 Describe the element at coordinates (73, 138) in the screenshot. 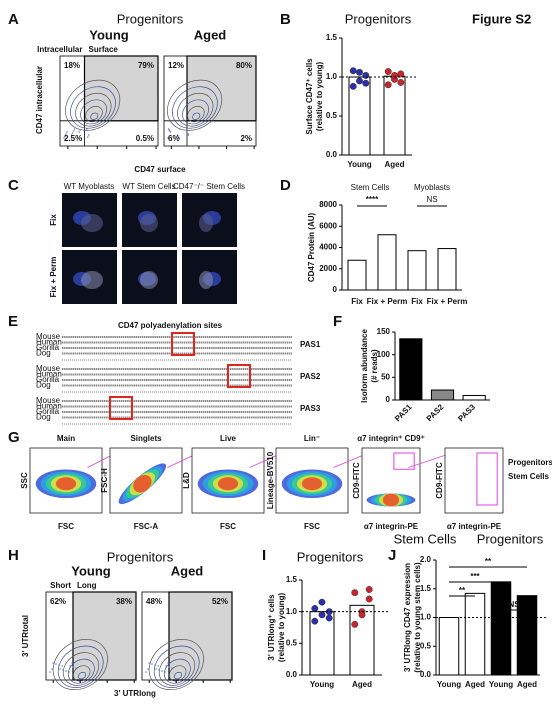

I see `quadrant-percent: 2.5%` at that location.